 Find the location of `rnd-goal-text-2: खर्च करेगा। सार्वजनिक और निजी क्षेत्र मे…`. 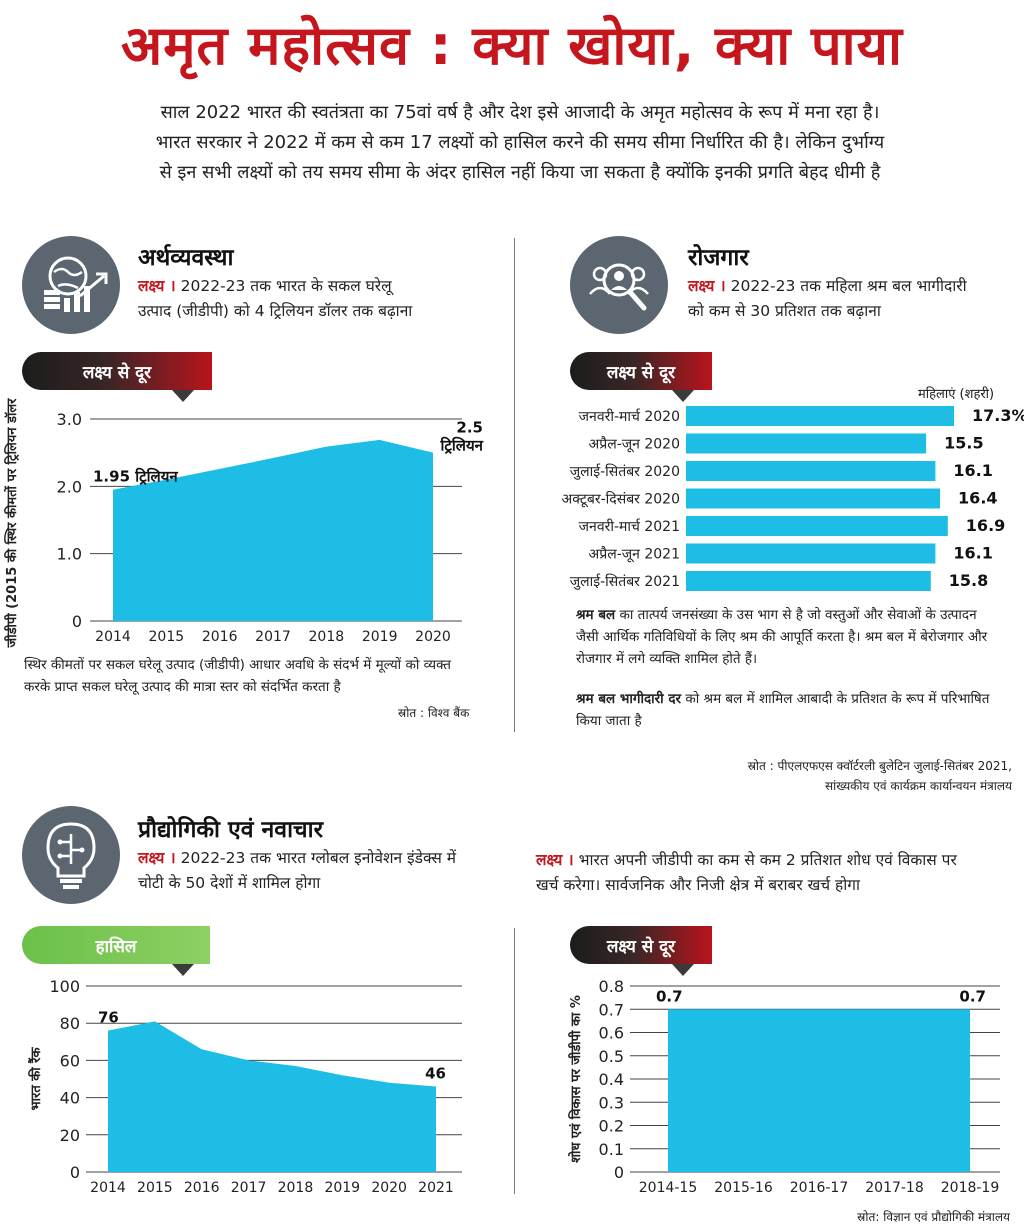

rnd-goal-text-2: खर्च करेगा। सार्वजनिक और निजी क्षेत्र मे… is located at coordinates (698, 885).